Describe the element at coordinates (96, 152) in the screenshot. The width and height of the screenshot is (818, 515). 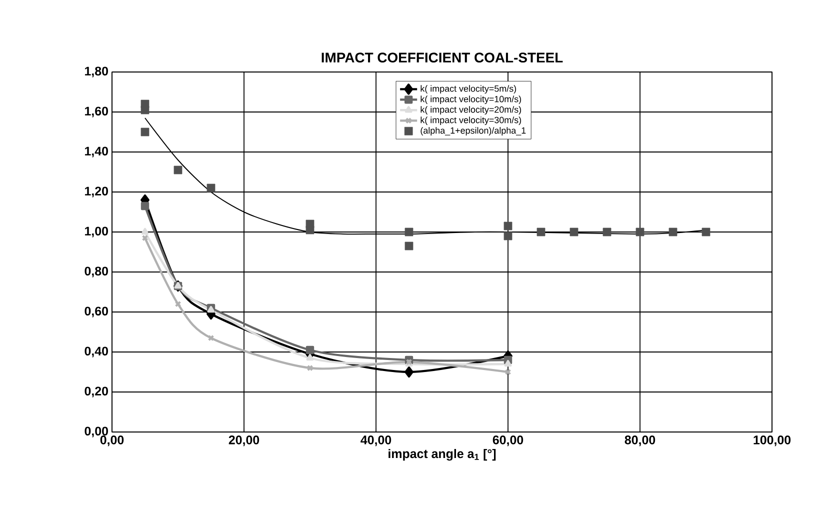
I see `y-tick-label: 1,40` at that location.